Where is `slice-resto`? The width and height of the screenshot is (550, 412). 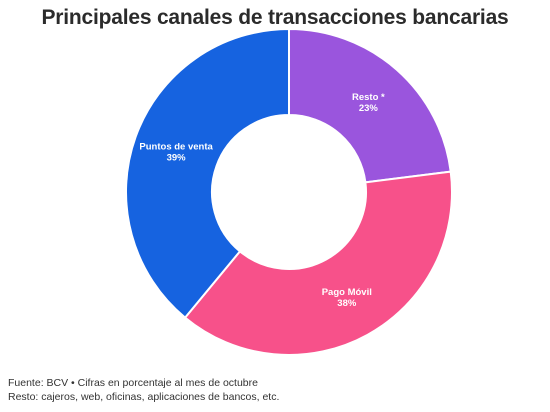
slice-resto is located at coordinates (370, 105).